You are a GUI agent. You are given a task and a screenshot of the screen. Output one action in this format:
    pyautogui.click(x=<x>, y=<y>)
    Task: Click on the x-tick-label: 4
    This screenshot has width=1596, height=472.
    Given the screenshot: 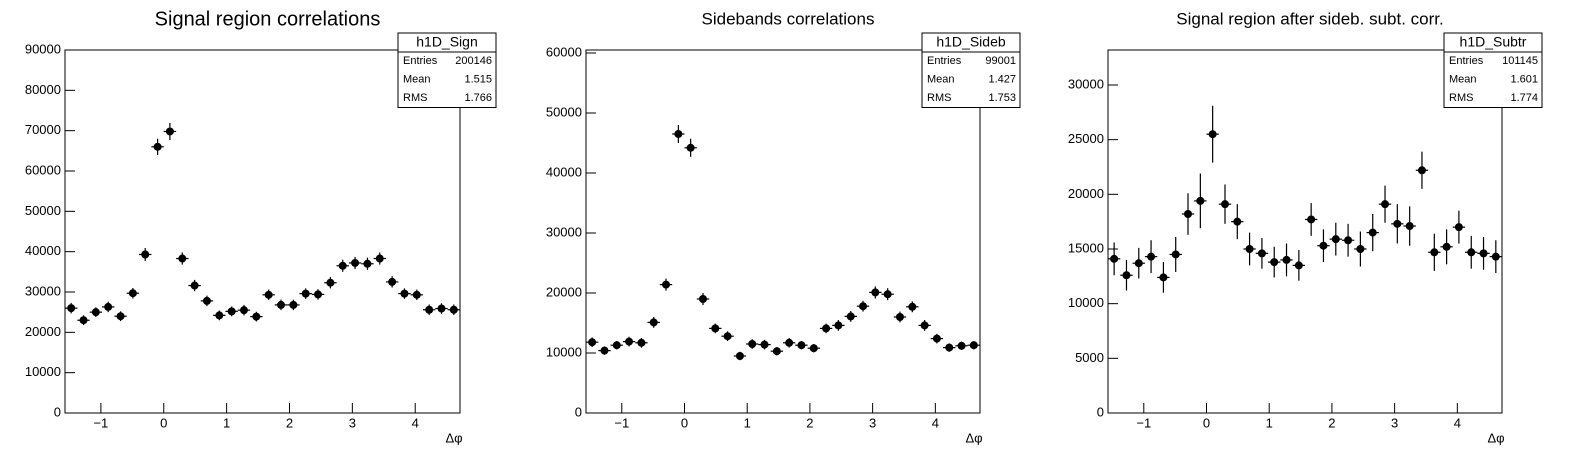 What is the action you would take?
    pyautogui.click(x=415, y=422)
    